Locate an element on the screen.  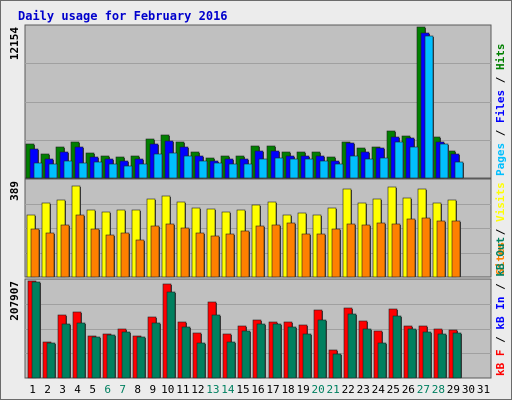
x-tick-30: 30 is located at coordinates (468, 389).